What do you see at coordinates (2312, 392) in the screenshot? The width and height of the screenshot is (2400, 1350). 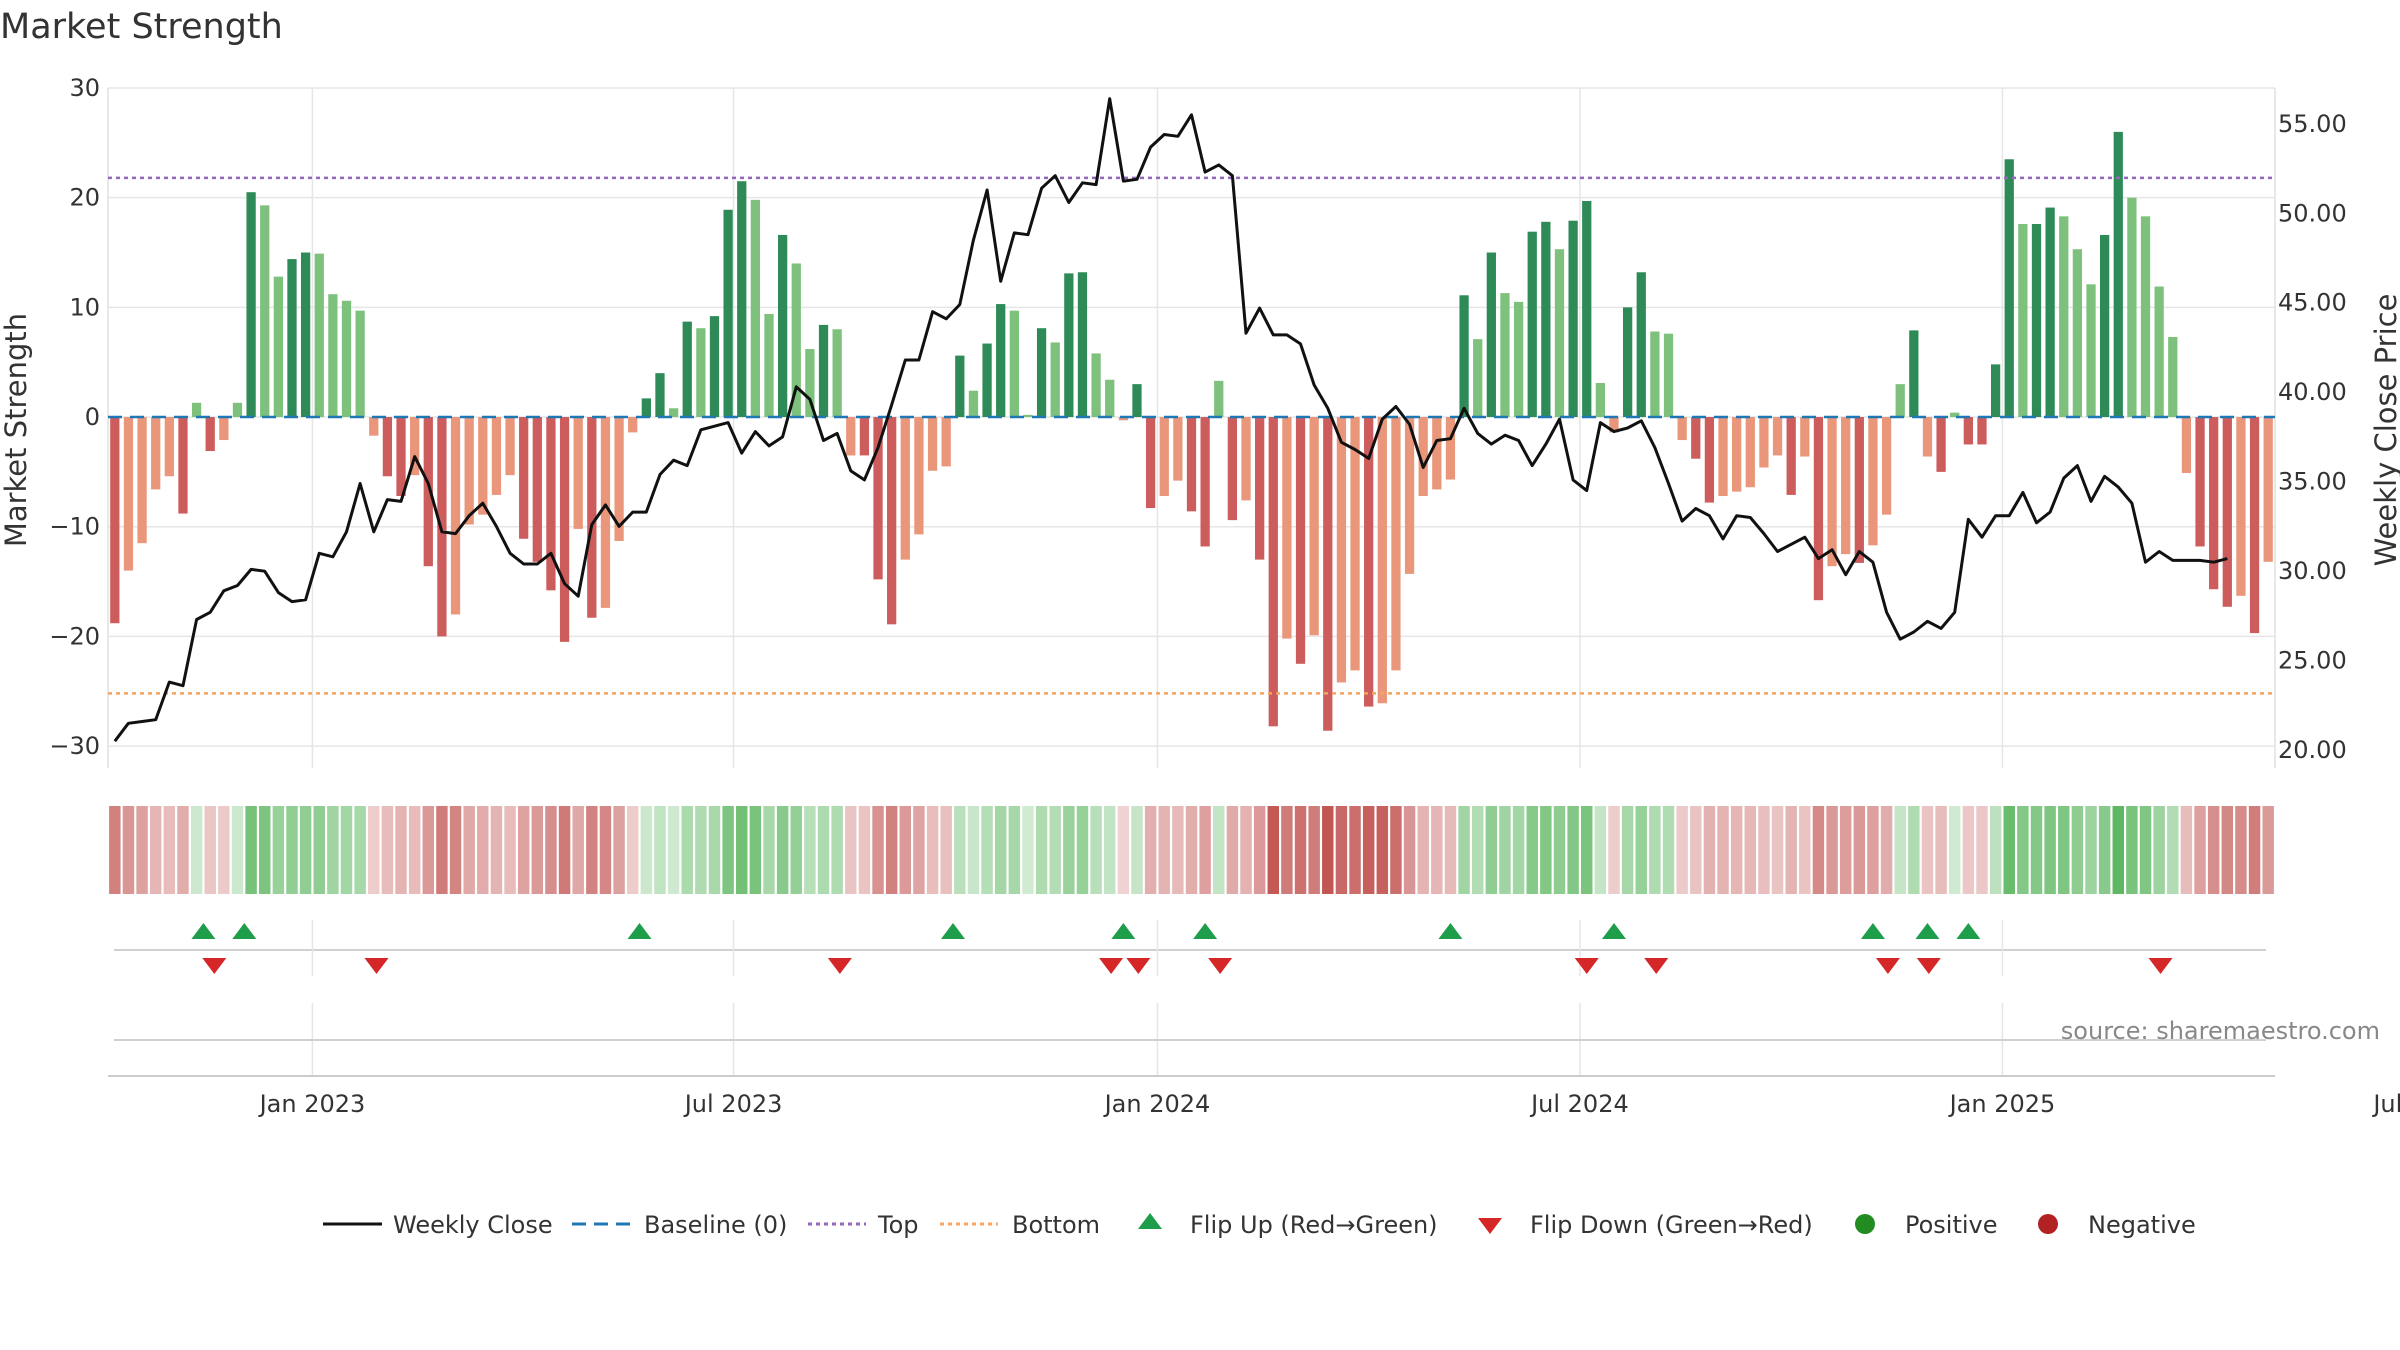 I see `right-tick-label: 40.00` at bounding box center [2312, 392].